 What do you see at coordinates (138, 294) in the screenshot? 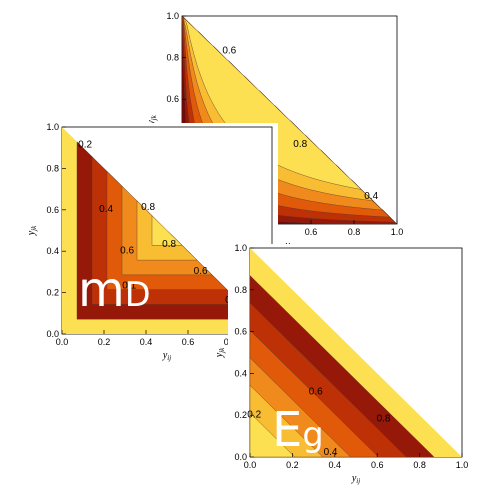
I see `panel-title-sub: D` at bounding box center [138, 294].